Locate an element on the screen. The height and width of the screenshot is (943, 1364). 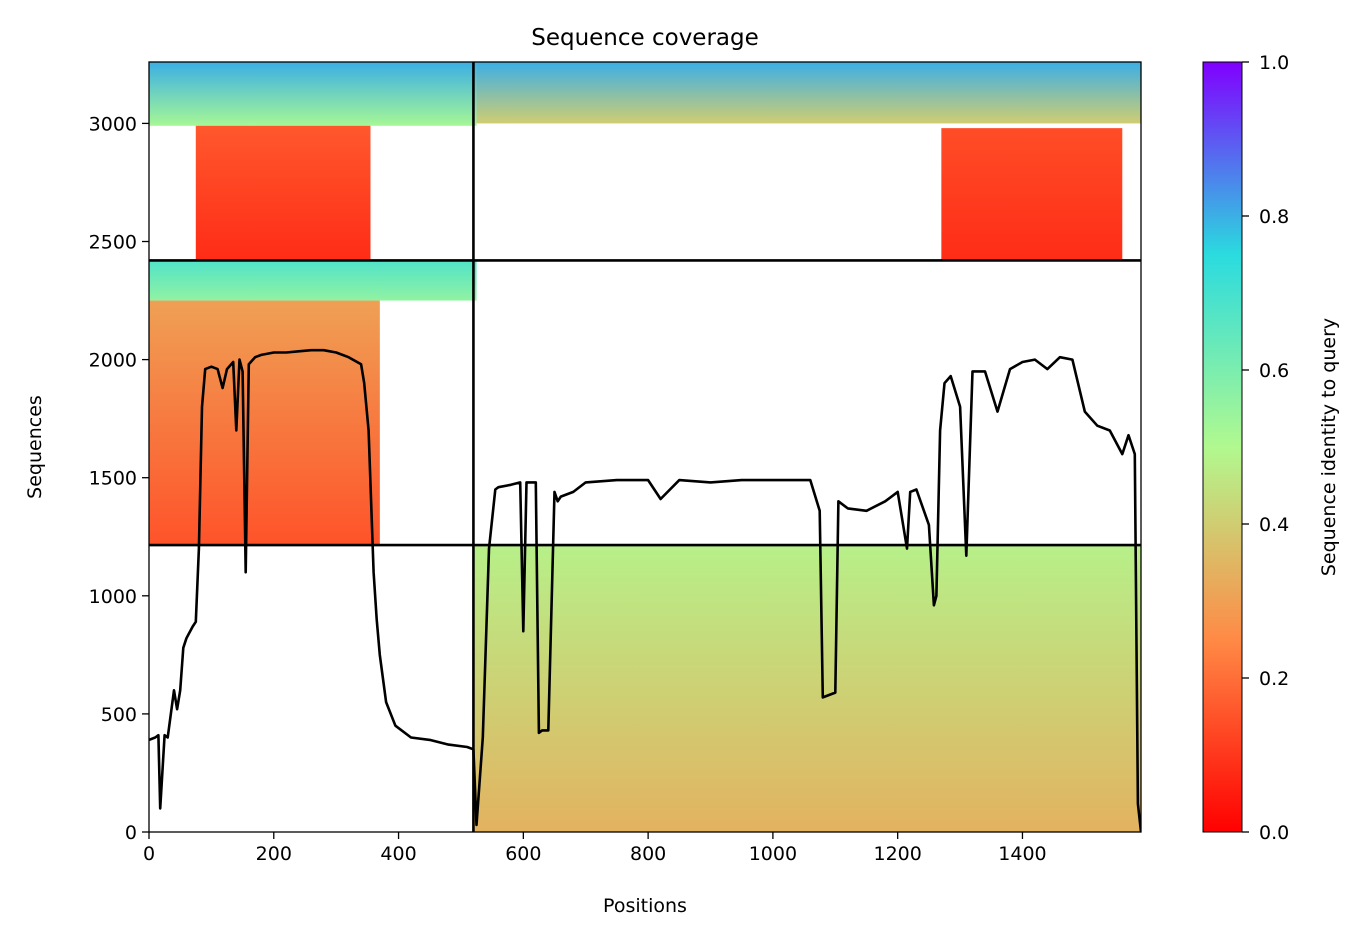
x-tick-label: 600 is located at coordinates (523, 854).